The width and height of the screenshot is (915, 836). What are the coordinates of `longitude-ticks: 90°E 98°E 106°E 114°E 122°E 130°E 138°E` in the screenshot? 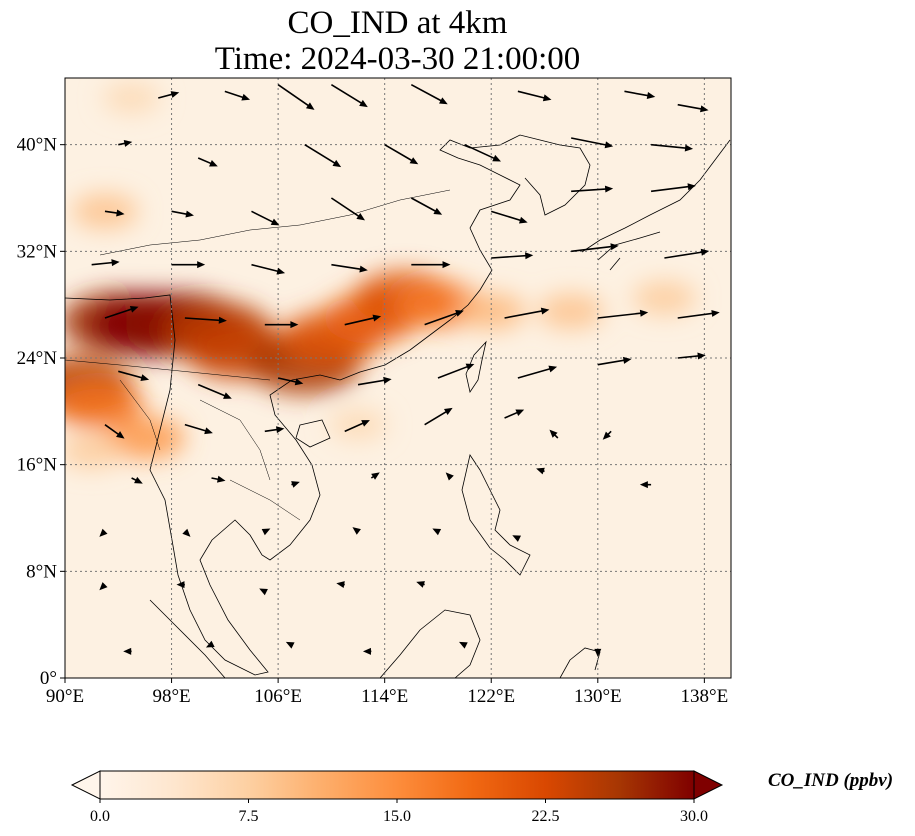 It's located at (387, 692).